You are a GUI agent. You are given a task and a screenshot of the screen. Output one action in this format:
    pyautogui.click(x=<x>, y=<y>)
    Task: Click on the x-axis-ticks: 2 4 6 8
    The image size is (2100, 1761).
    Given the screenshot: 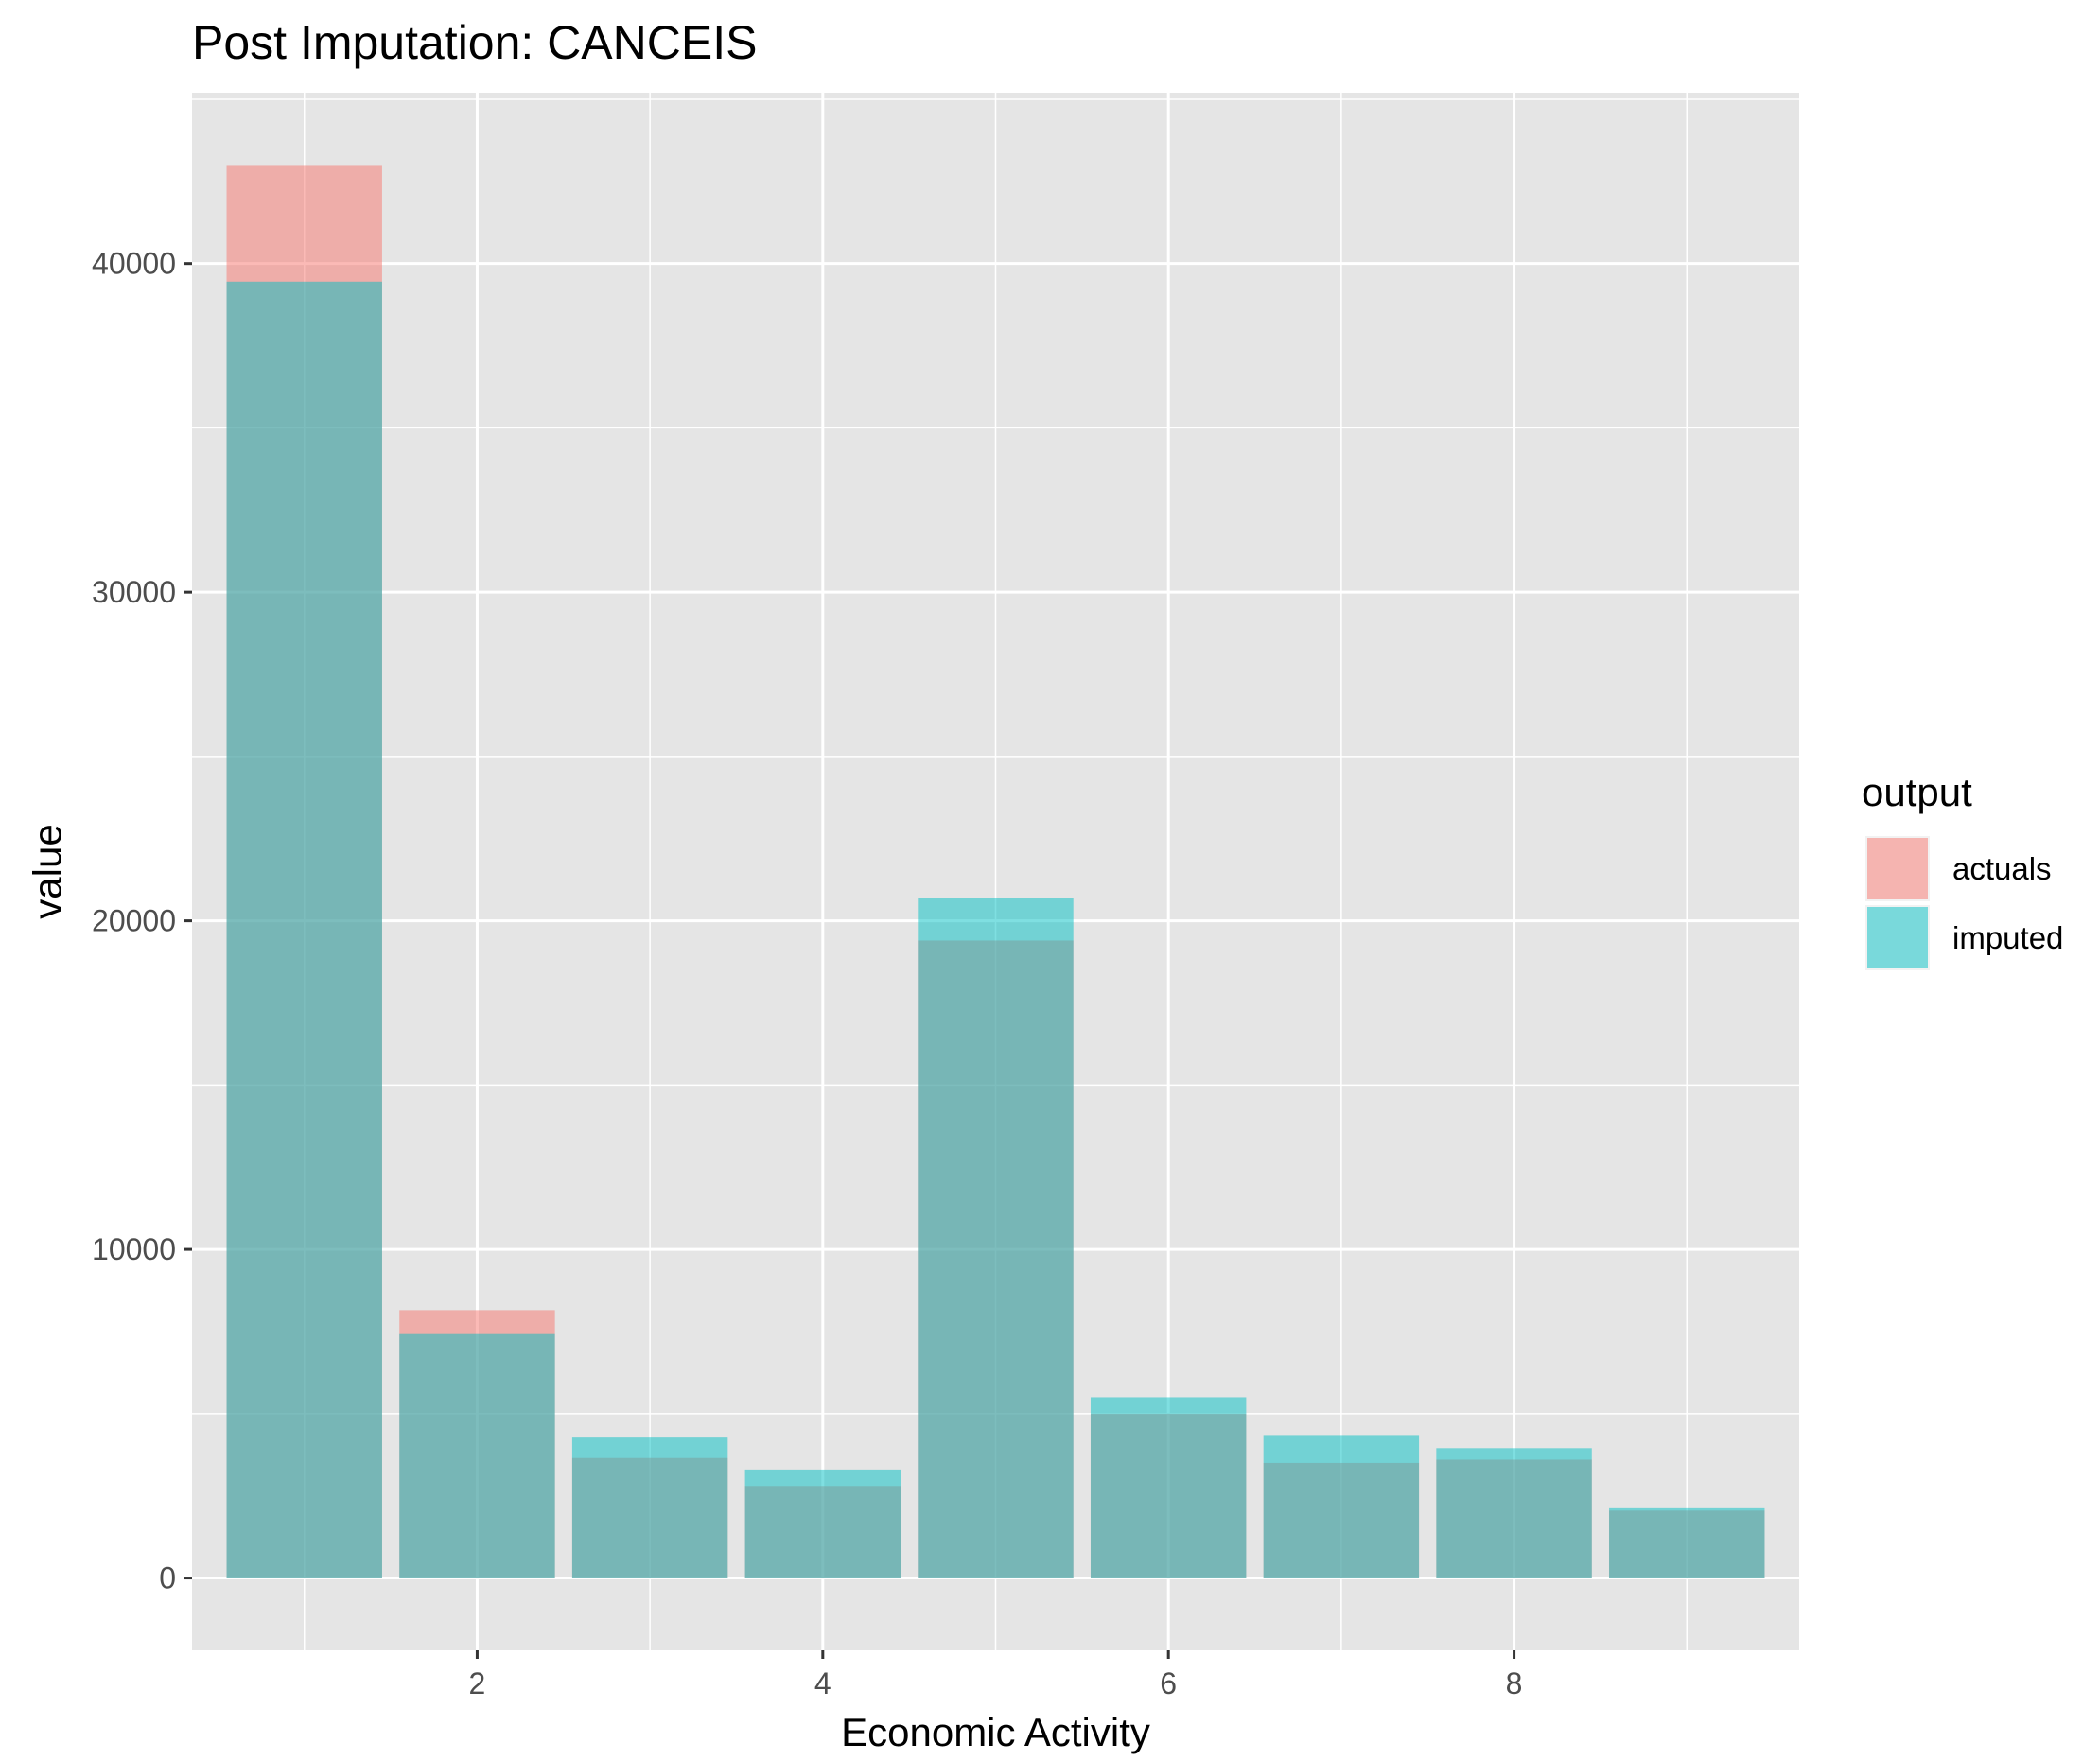 What is the action you would take?
    pyautogui.click(x=996, y=1675)
    